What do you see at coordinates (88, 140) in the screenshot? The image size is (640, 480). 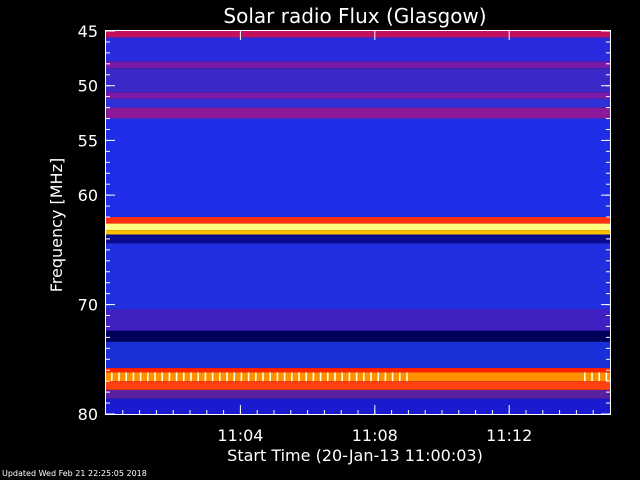 I see `y-tick-label: 55` at bounding box center [88, 140].